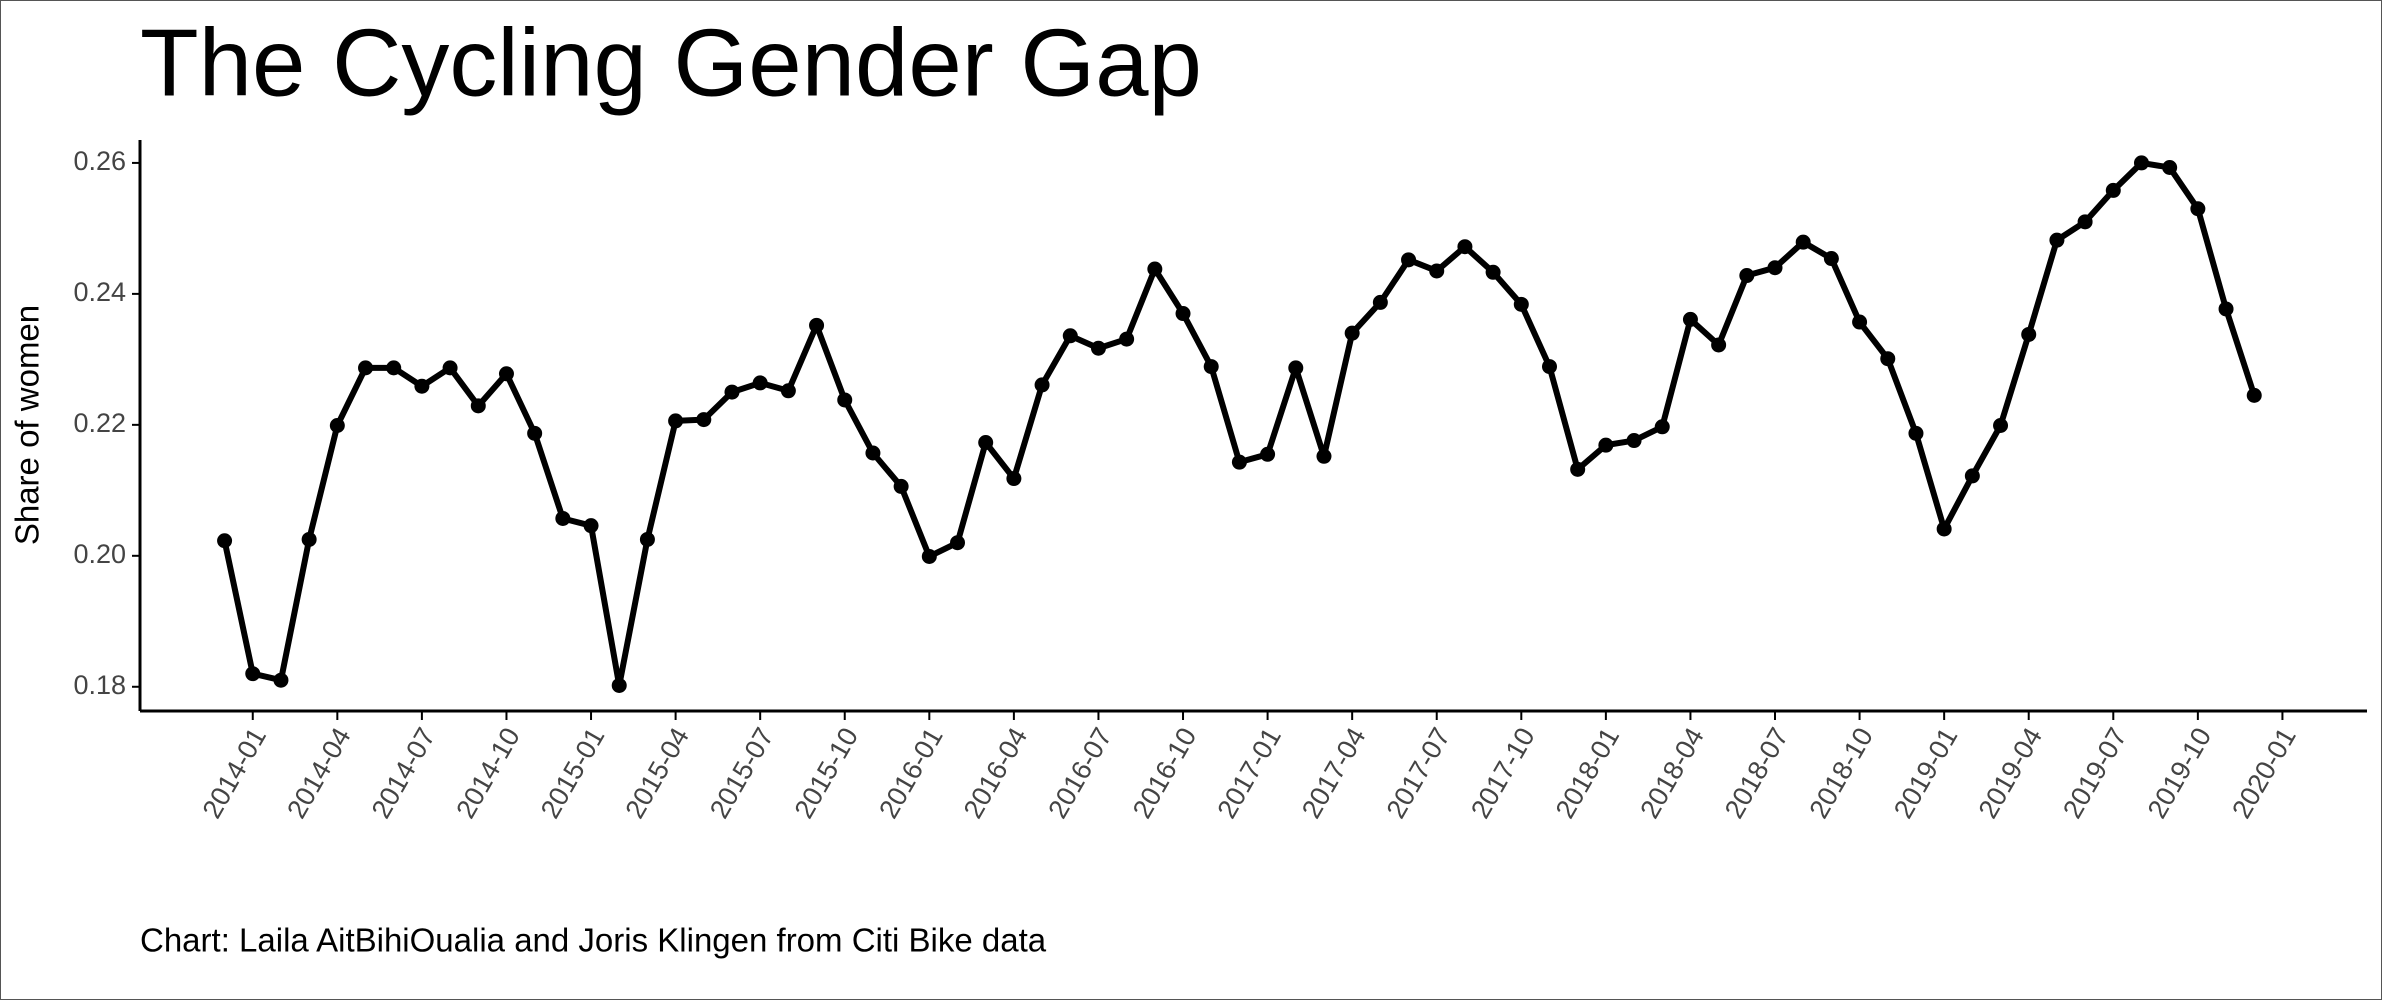 This screenshot has width=2382, height=1000. What do you see at coordinates (99, 161) in the screenshot?
I see `y-tick-label: 0.26` at bounding box center [99, 161].